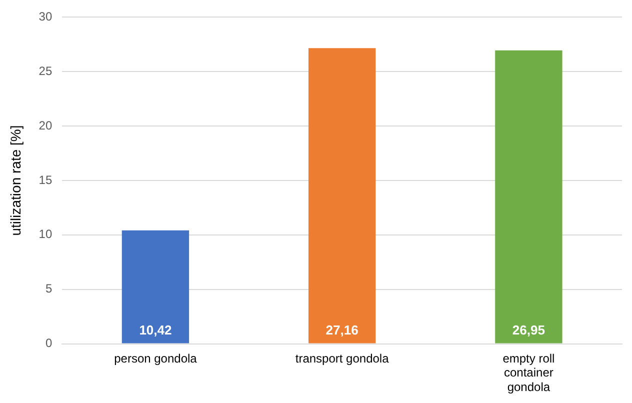 The image size is (632, 403). I want to click on y-tick-label: 20, so click(45, 125).